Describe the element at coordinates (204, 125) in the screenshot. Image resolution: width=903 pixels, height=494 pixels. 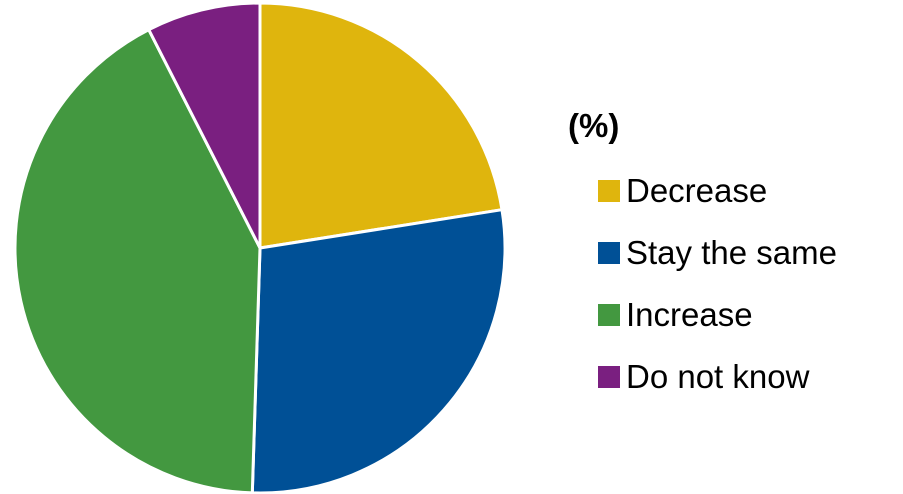
I see `pie-slice-do-not-know` at that location.